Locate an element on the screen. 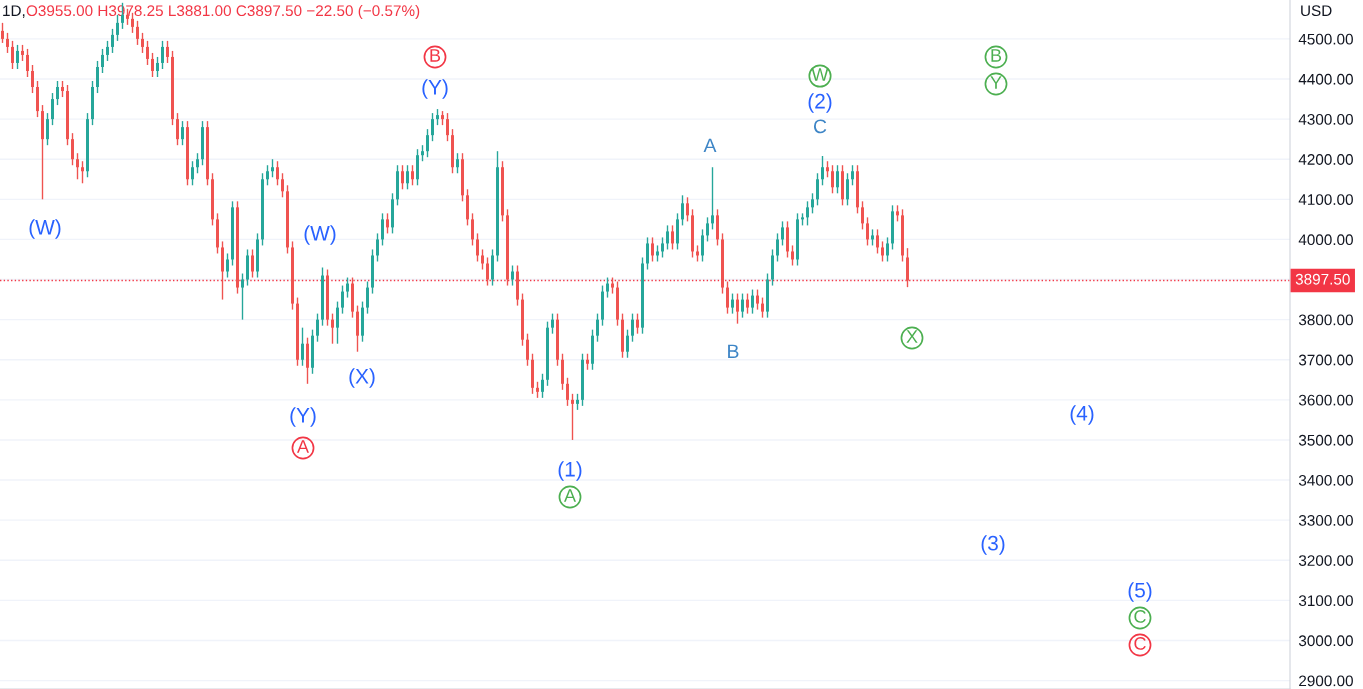  y-tick-label: 3300.00 is located at coordinates (1325, 520).